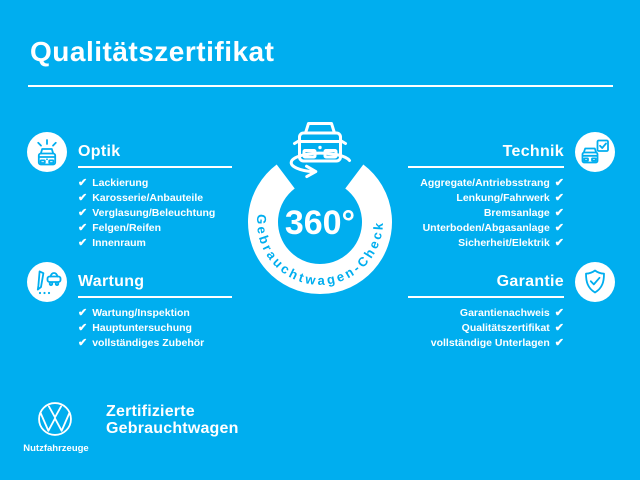  I want to click on checklist-item: ✔ Unterboden/Abgasanlage, so click(486, 228).